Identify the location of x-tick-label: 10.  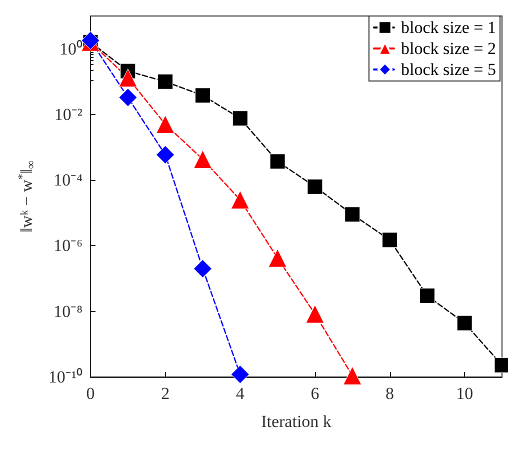
(465, 393).